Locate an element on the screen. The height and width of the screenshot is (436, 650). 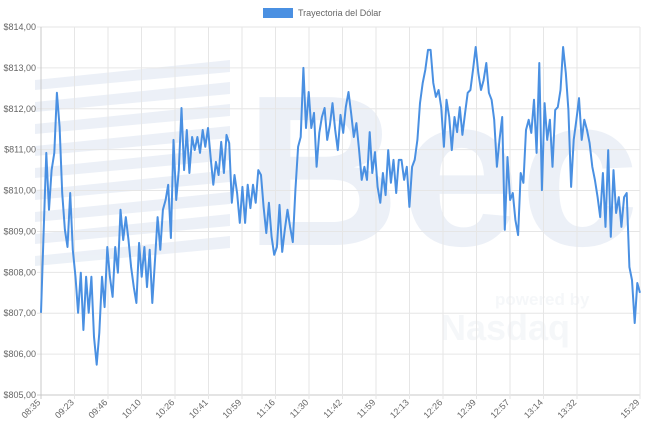
y-tick-label: $813,00 is located at coordinates (19, 68).